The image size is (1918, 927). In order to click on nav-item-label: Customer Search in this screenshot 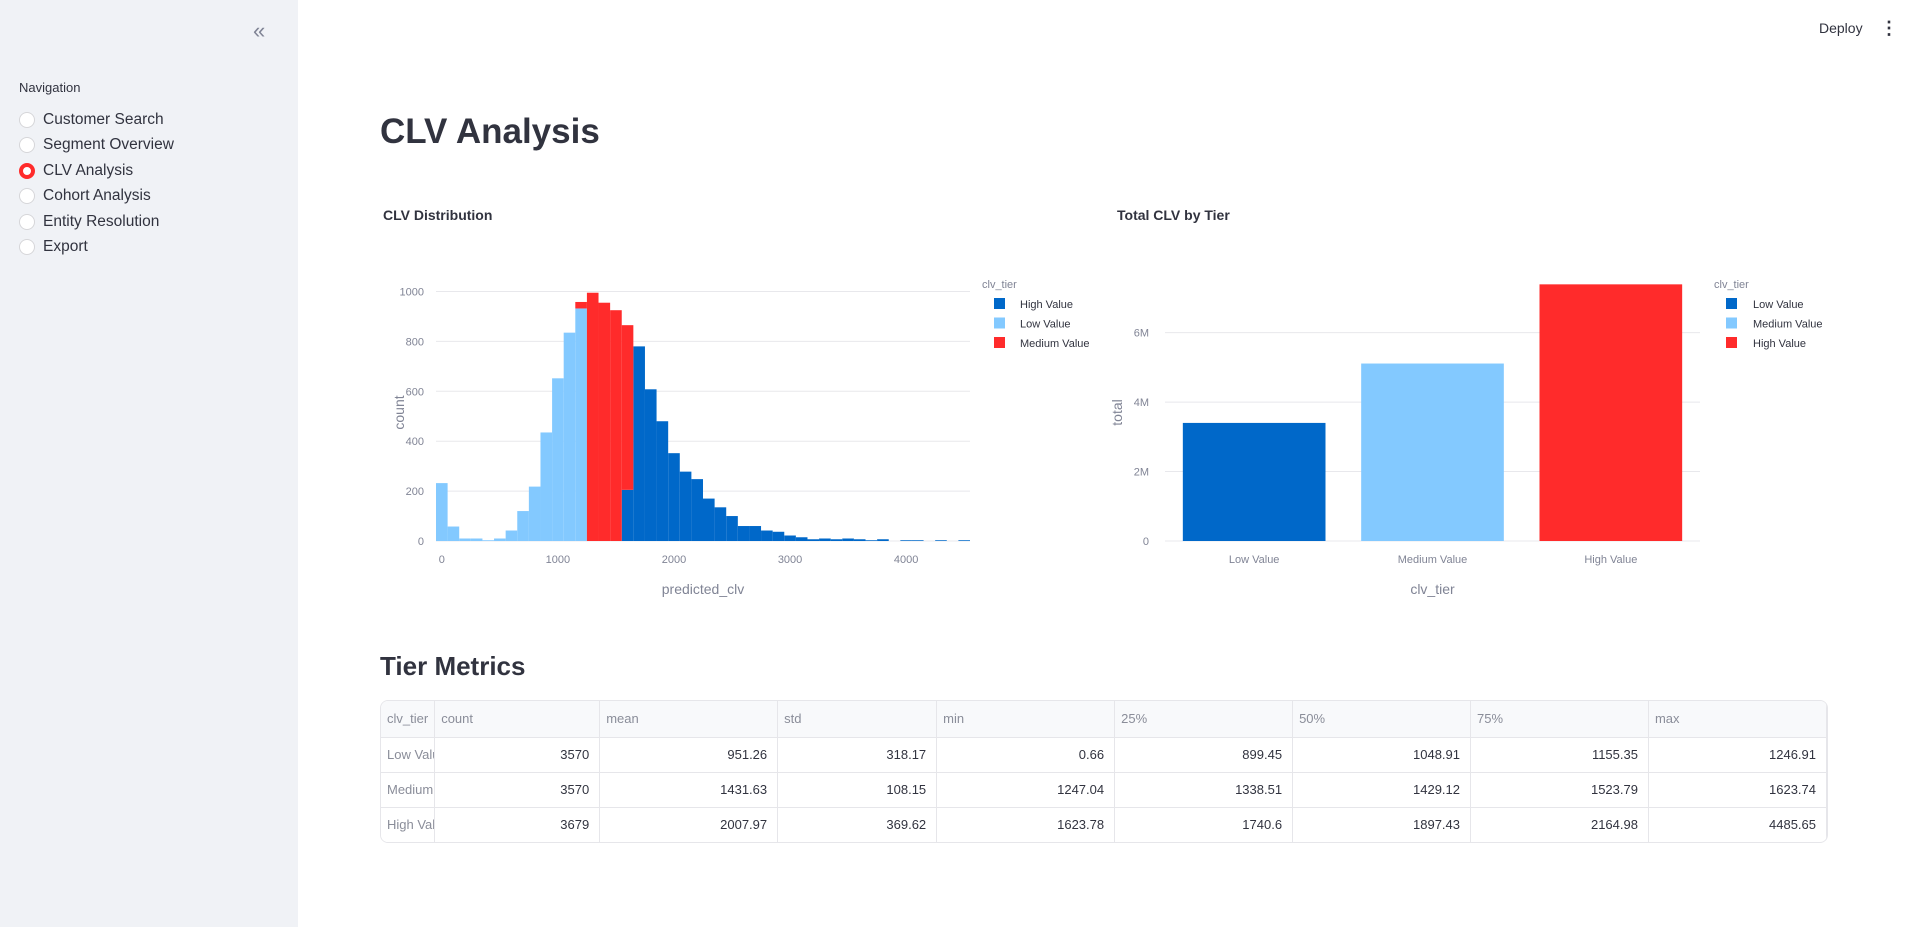, I will do `click(103, 119)`.